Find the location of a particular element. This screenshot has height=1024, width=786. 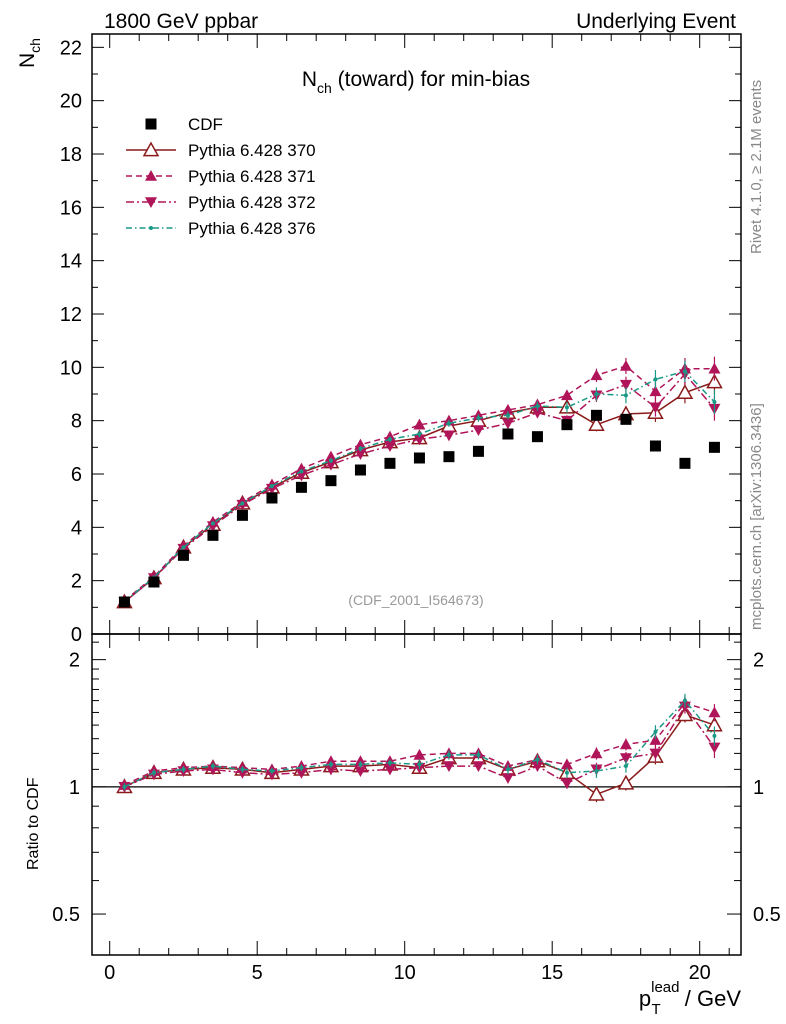

legend-marker-cdf is located at coordinates (151, 124).